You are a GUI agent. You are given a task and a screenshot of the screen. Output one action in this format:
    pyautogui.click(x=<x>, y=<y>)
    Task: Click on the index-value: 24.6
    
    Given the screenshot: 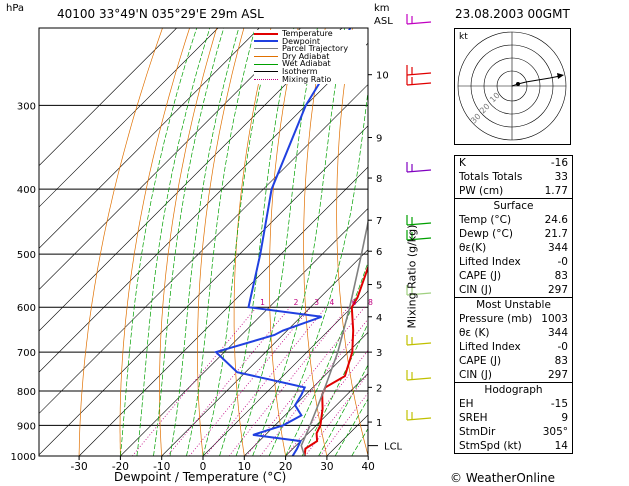 What is the action you would take?
    pyautogui.click(x=556, y=220)
    